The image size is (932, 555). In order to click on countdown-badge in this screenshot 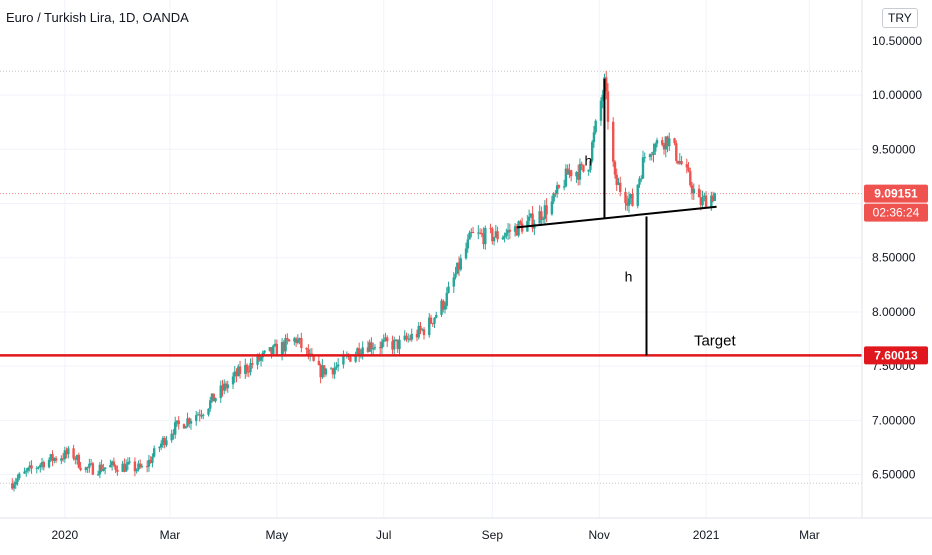, I will do `click(896, 212)`.